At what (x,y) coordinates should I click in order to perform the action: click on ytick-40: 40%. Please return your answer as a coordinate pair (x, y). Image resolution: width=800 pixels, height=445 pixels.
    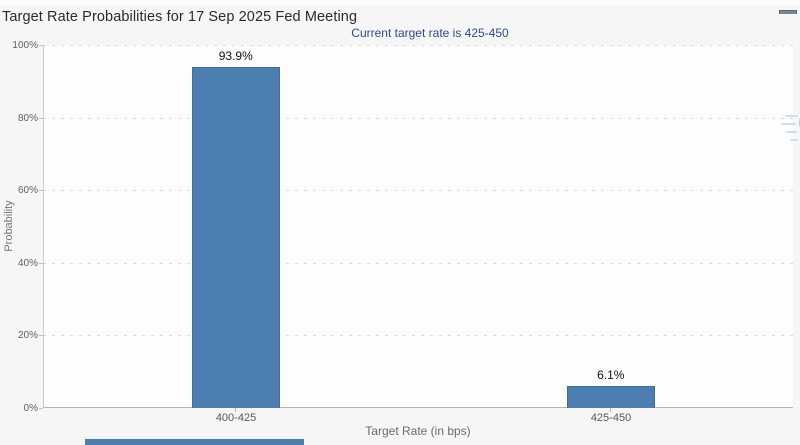
    Looking at the image, I should click on (27, 263).